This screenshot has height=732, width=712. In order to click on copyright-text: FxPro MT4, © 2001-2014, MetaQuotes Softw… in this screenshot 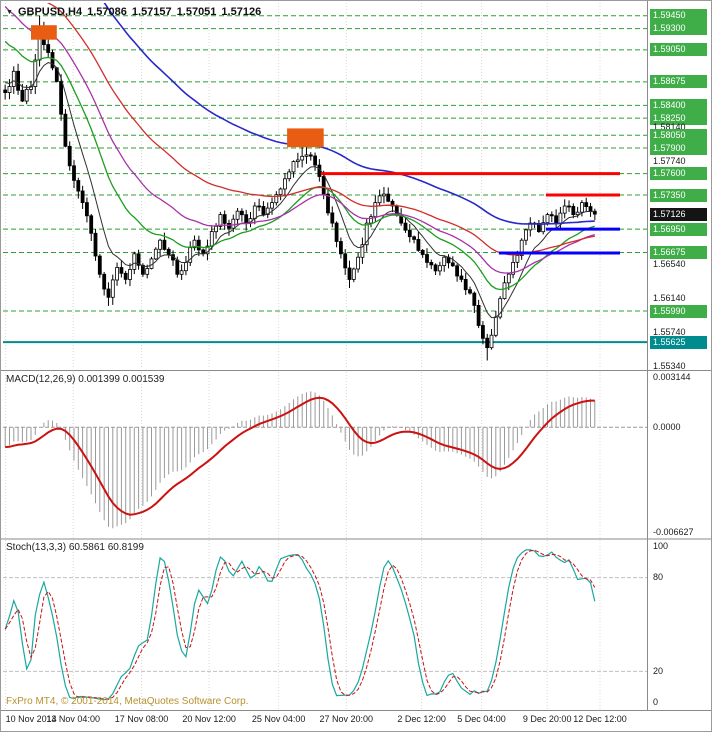, I will do `click(127, 701)`.